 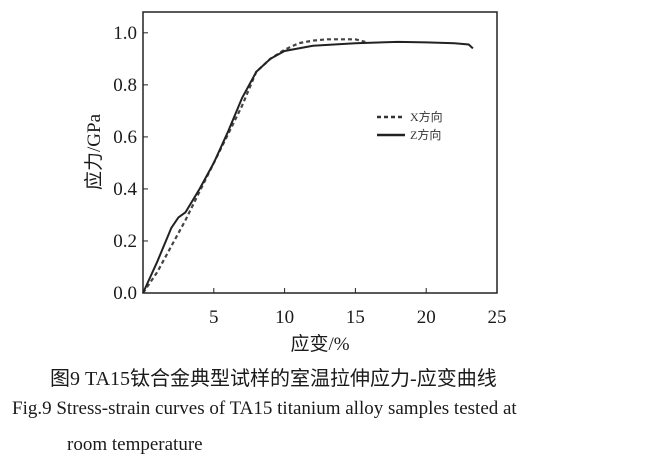 I want to click on caption-cn: 图9 TA15钛合金典型试样的室温拉伸应力-应变曲线, so click(x=273, y=379).